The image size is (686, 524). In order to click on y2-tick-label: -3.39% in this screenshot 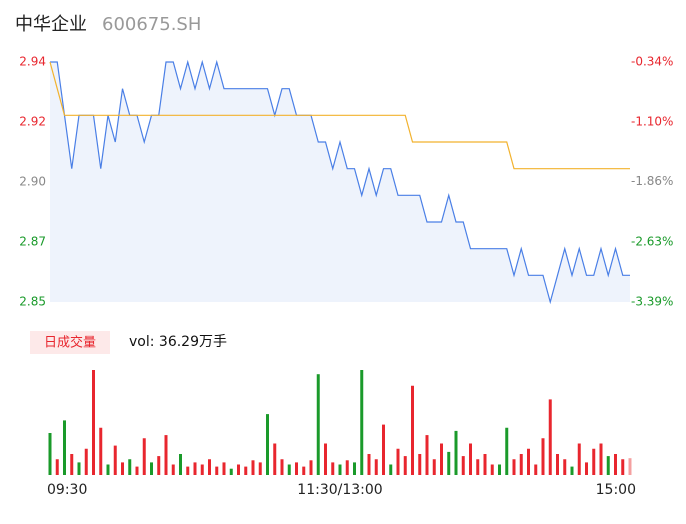, I will do `click(652, 302)`.